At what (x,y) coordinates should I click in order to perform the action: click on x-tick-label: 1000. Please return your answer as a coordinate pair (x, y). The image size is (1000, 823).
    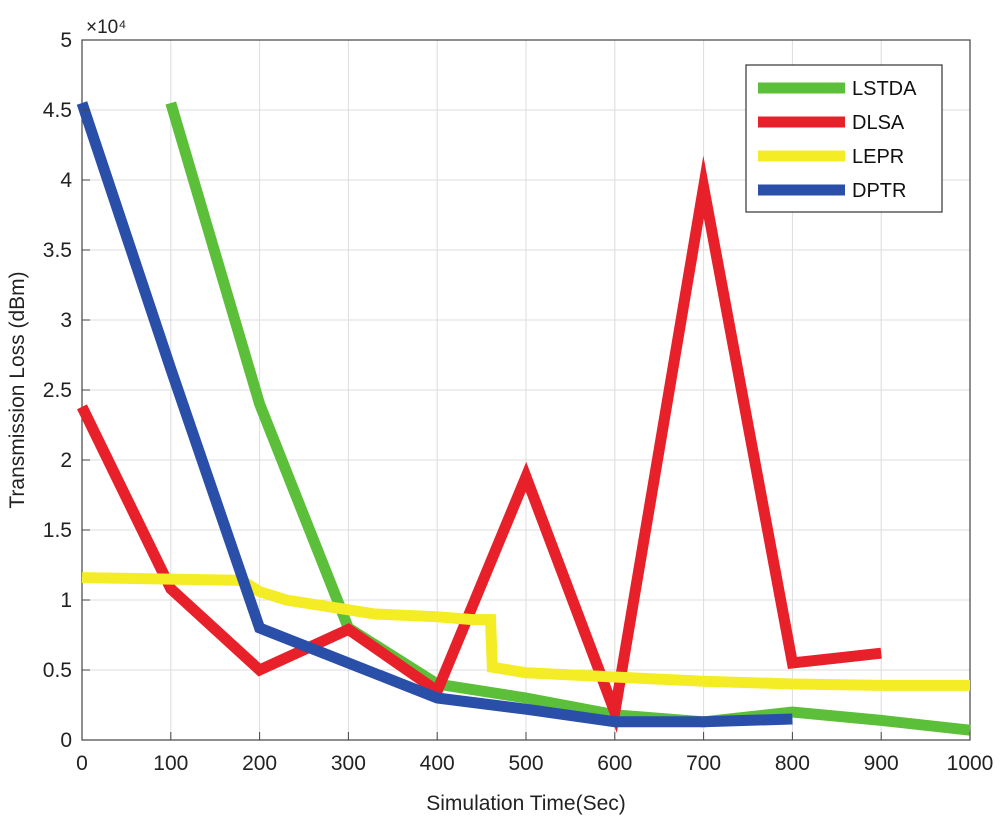
    Looking at the image, I should click on (970, 763).